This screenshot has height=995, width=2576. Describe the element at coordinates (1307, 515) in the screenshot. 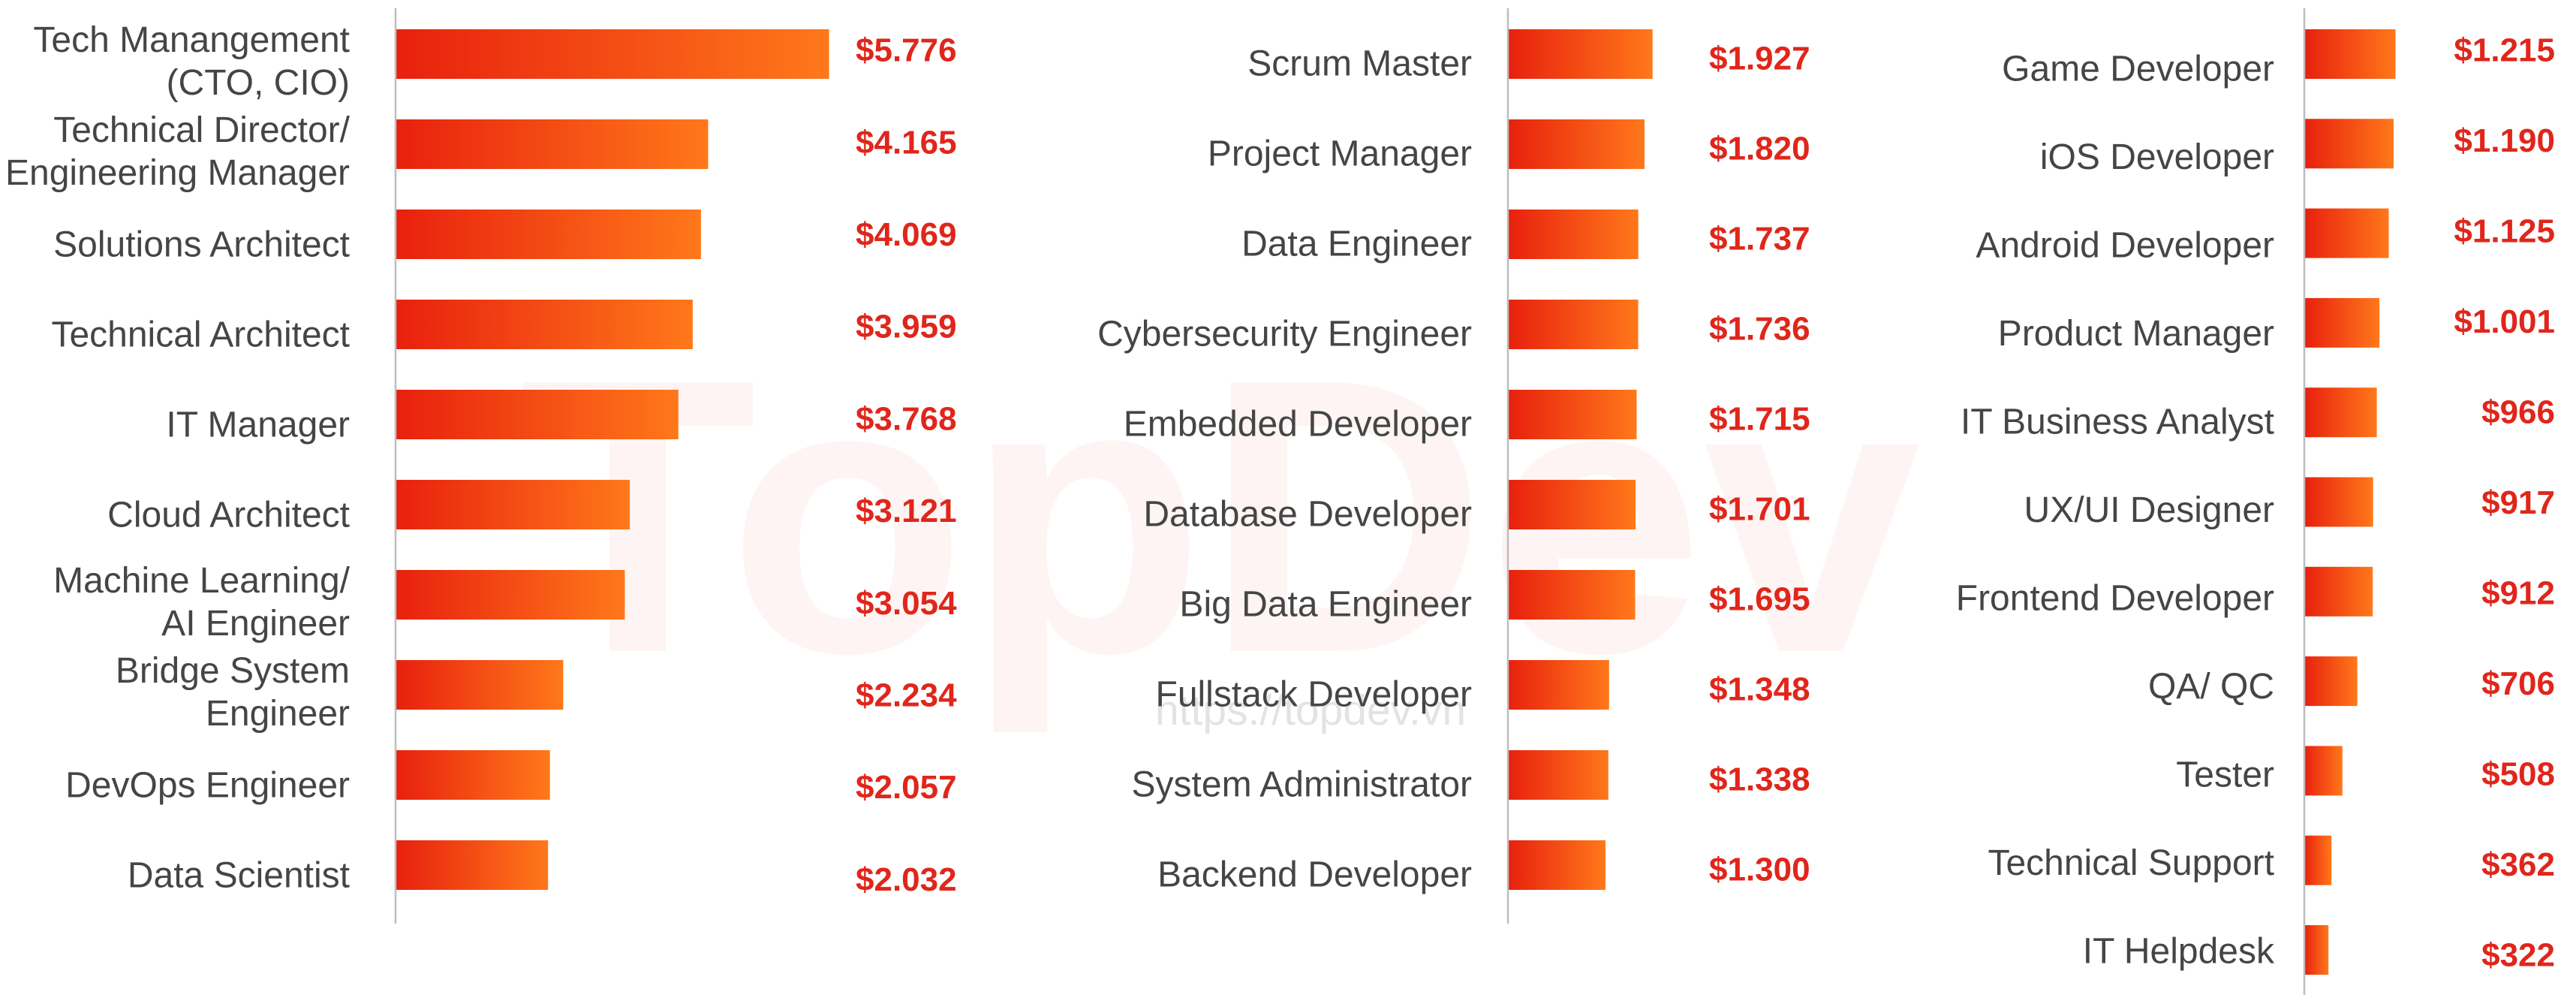

I see `category-label: Database Developer` at that location.